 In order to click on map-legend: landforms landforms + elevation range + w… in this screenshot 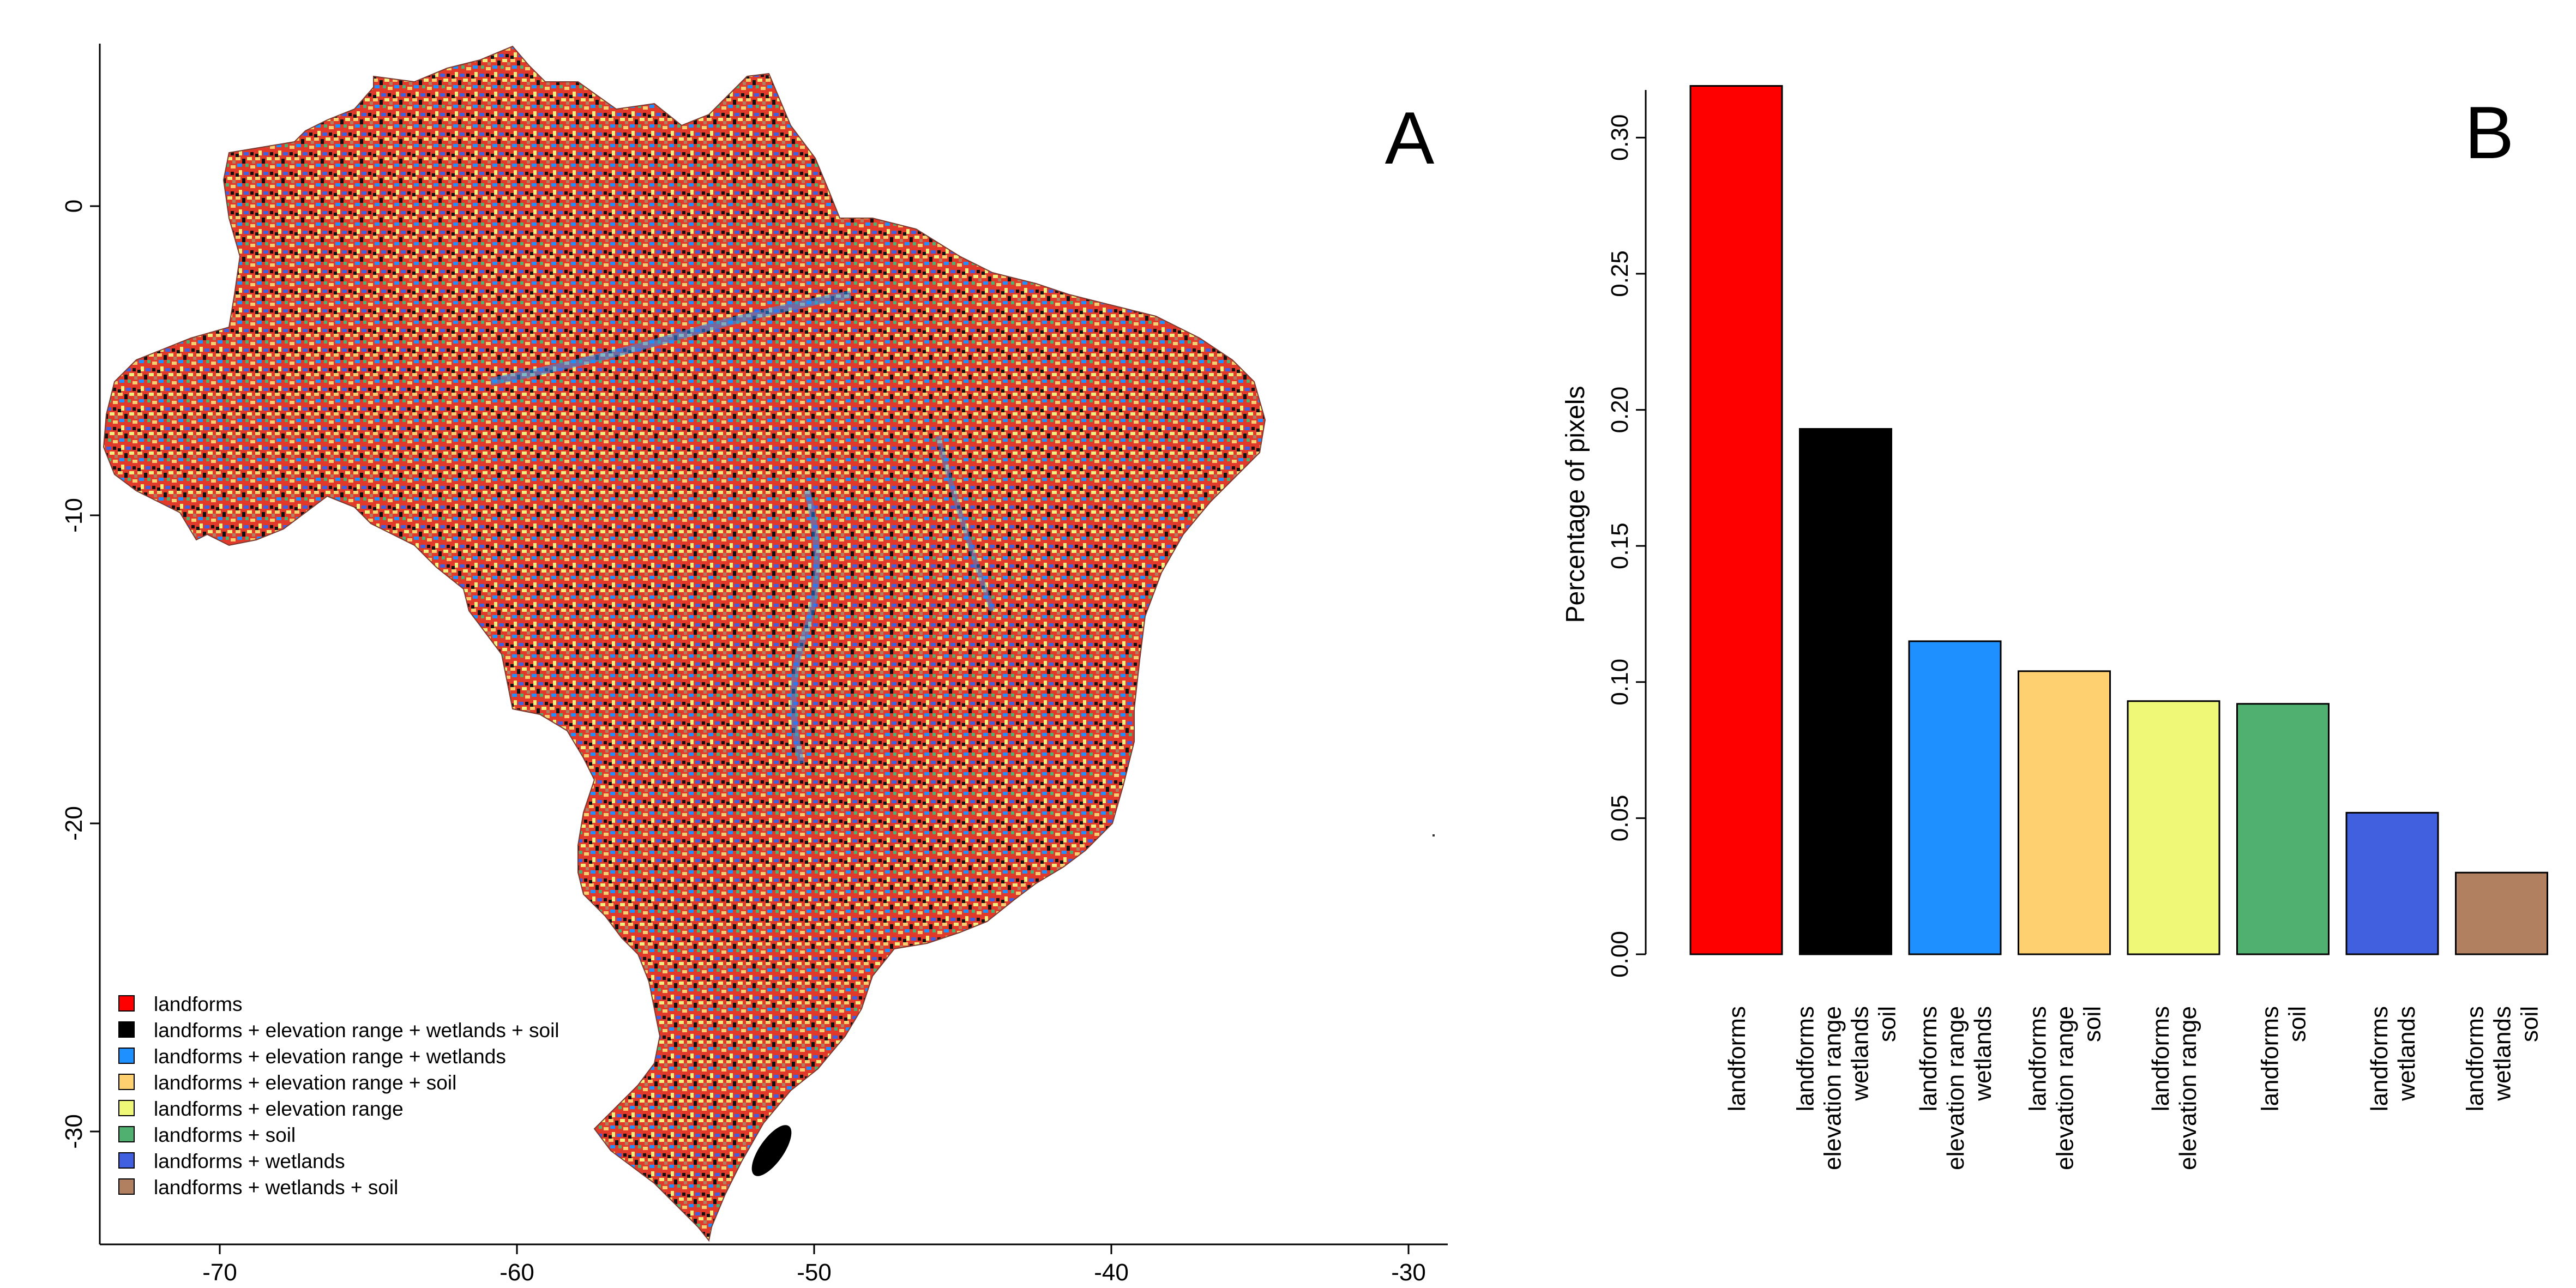, I will do `click(338, 1096)`.